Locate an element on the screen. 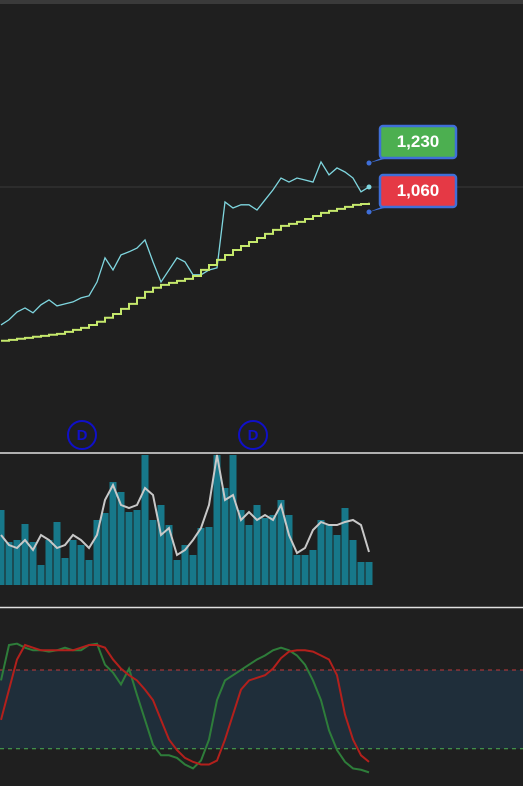 The image size is (523, 786). callout-label: 1,060 is located at coordinates (418, 190).